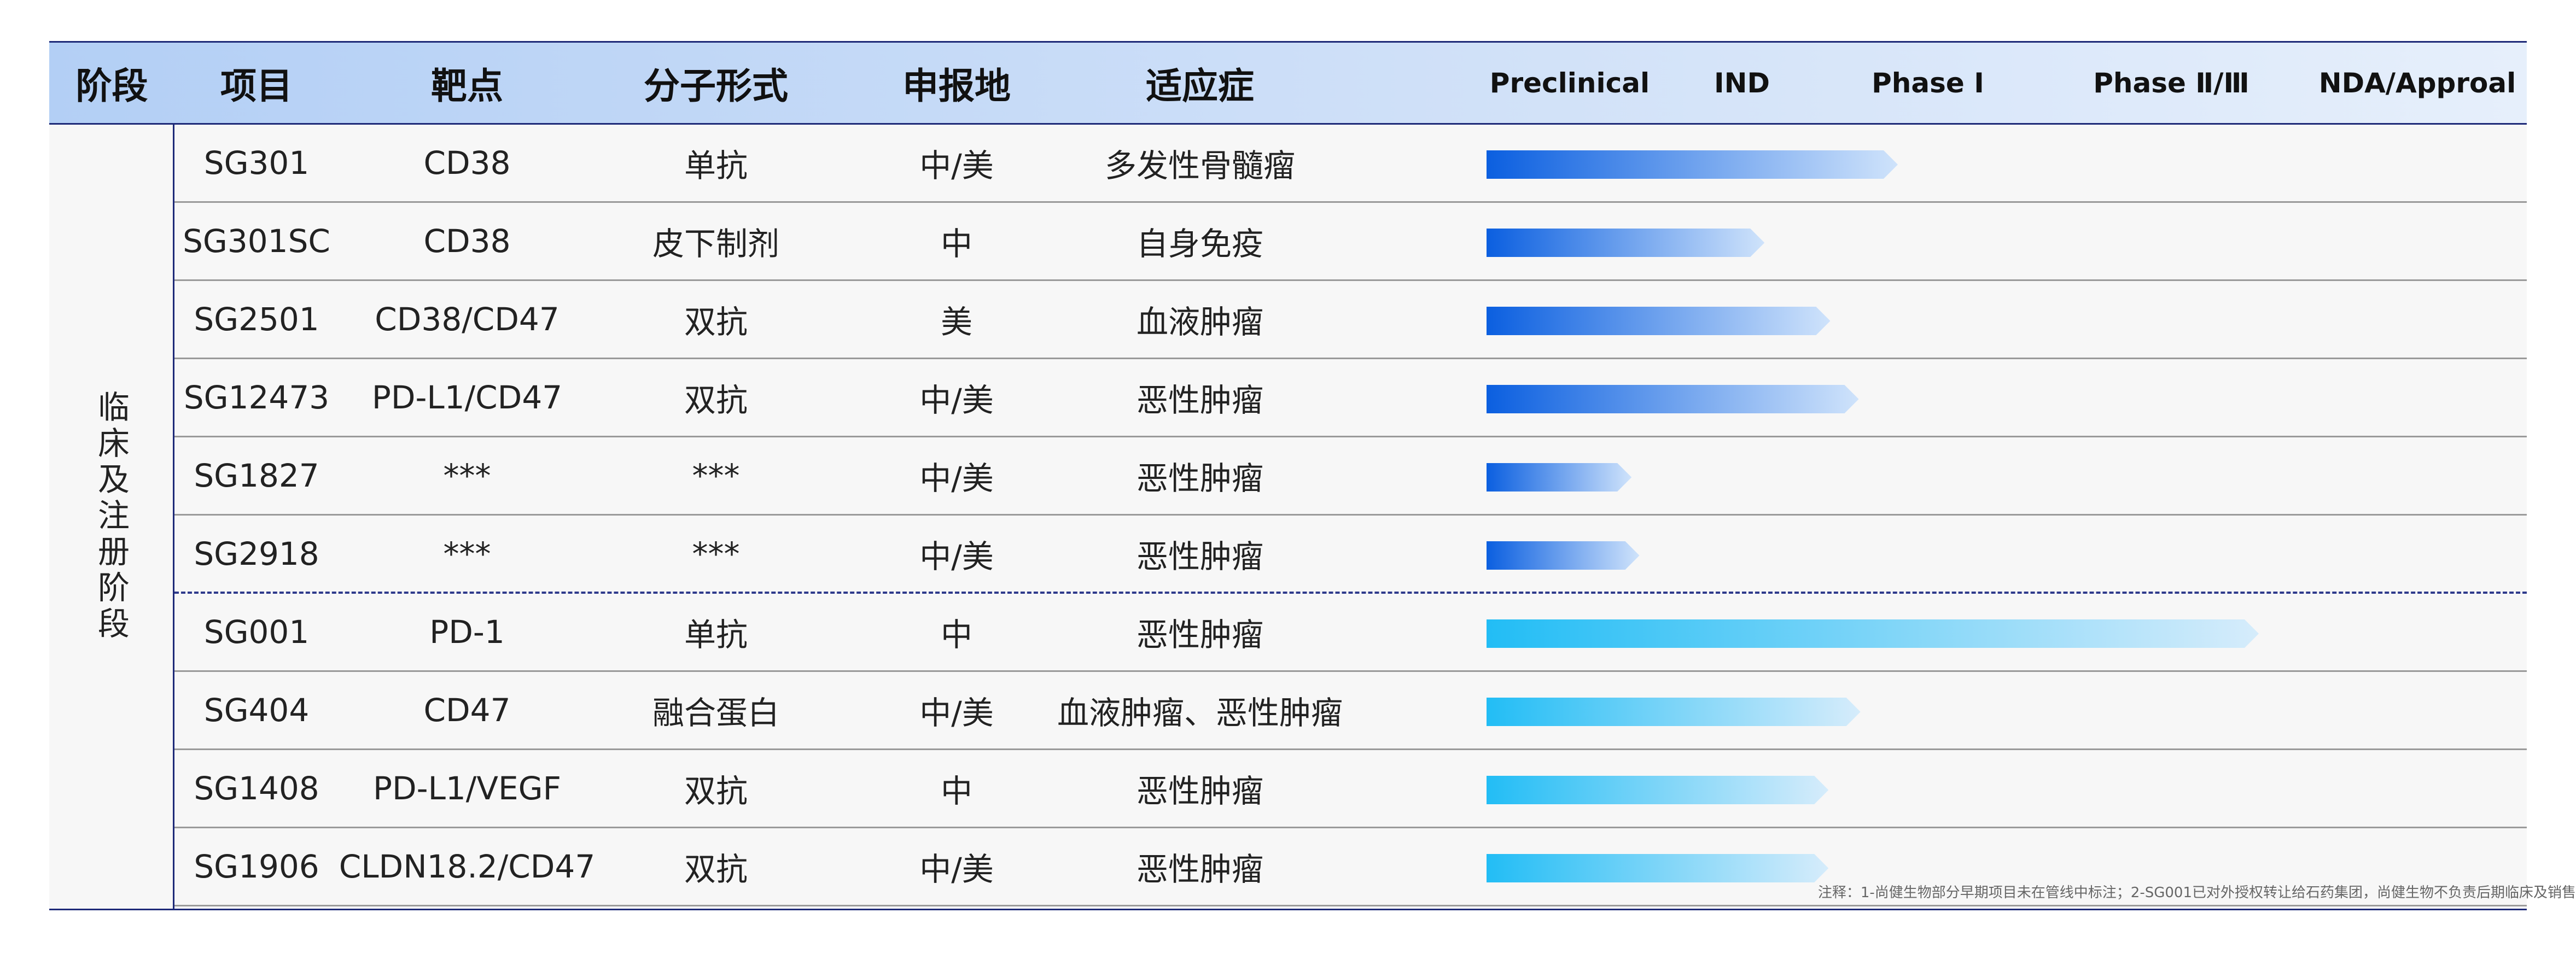 The height and width of the screenshot is (977, 2576). Describe the element at coordinates (1350, 867) in the screenshot. I see `table-row: SG1906 CLDN18.2/CD47 双抗 中/美 恶性肿瘤` at that location.